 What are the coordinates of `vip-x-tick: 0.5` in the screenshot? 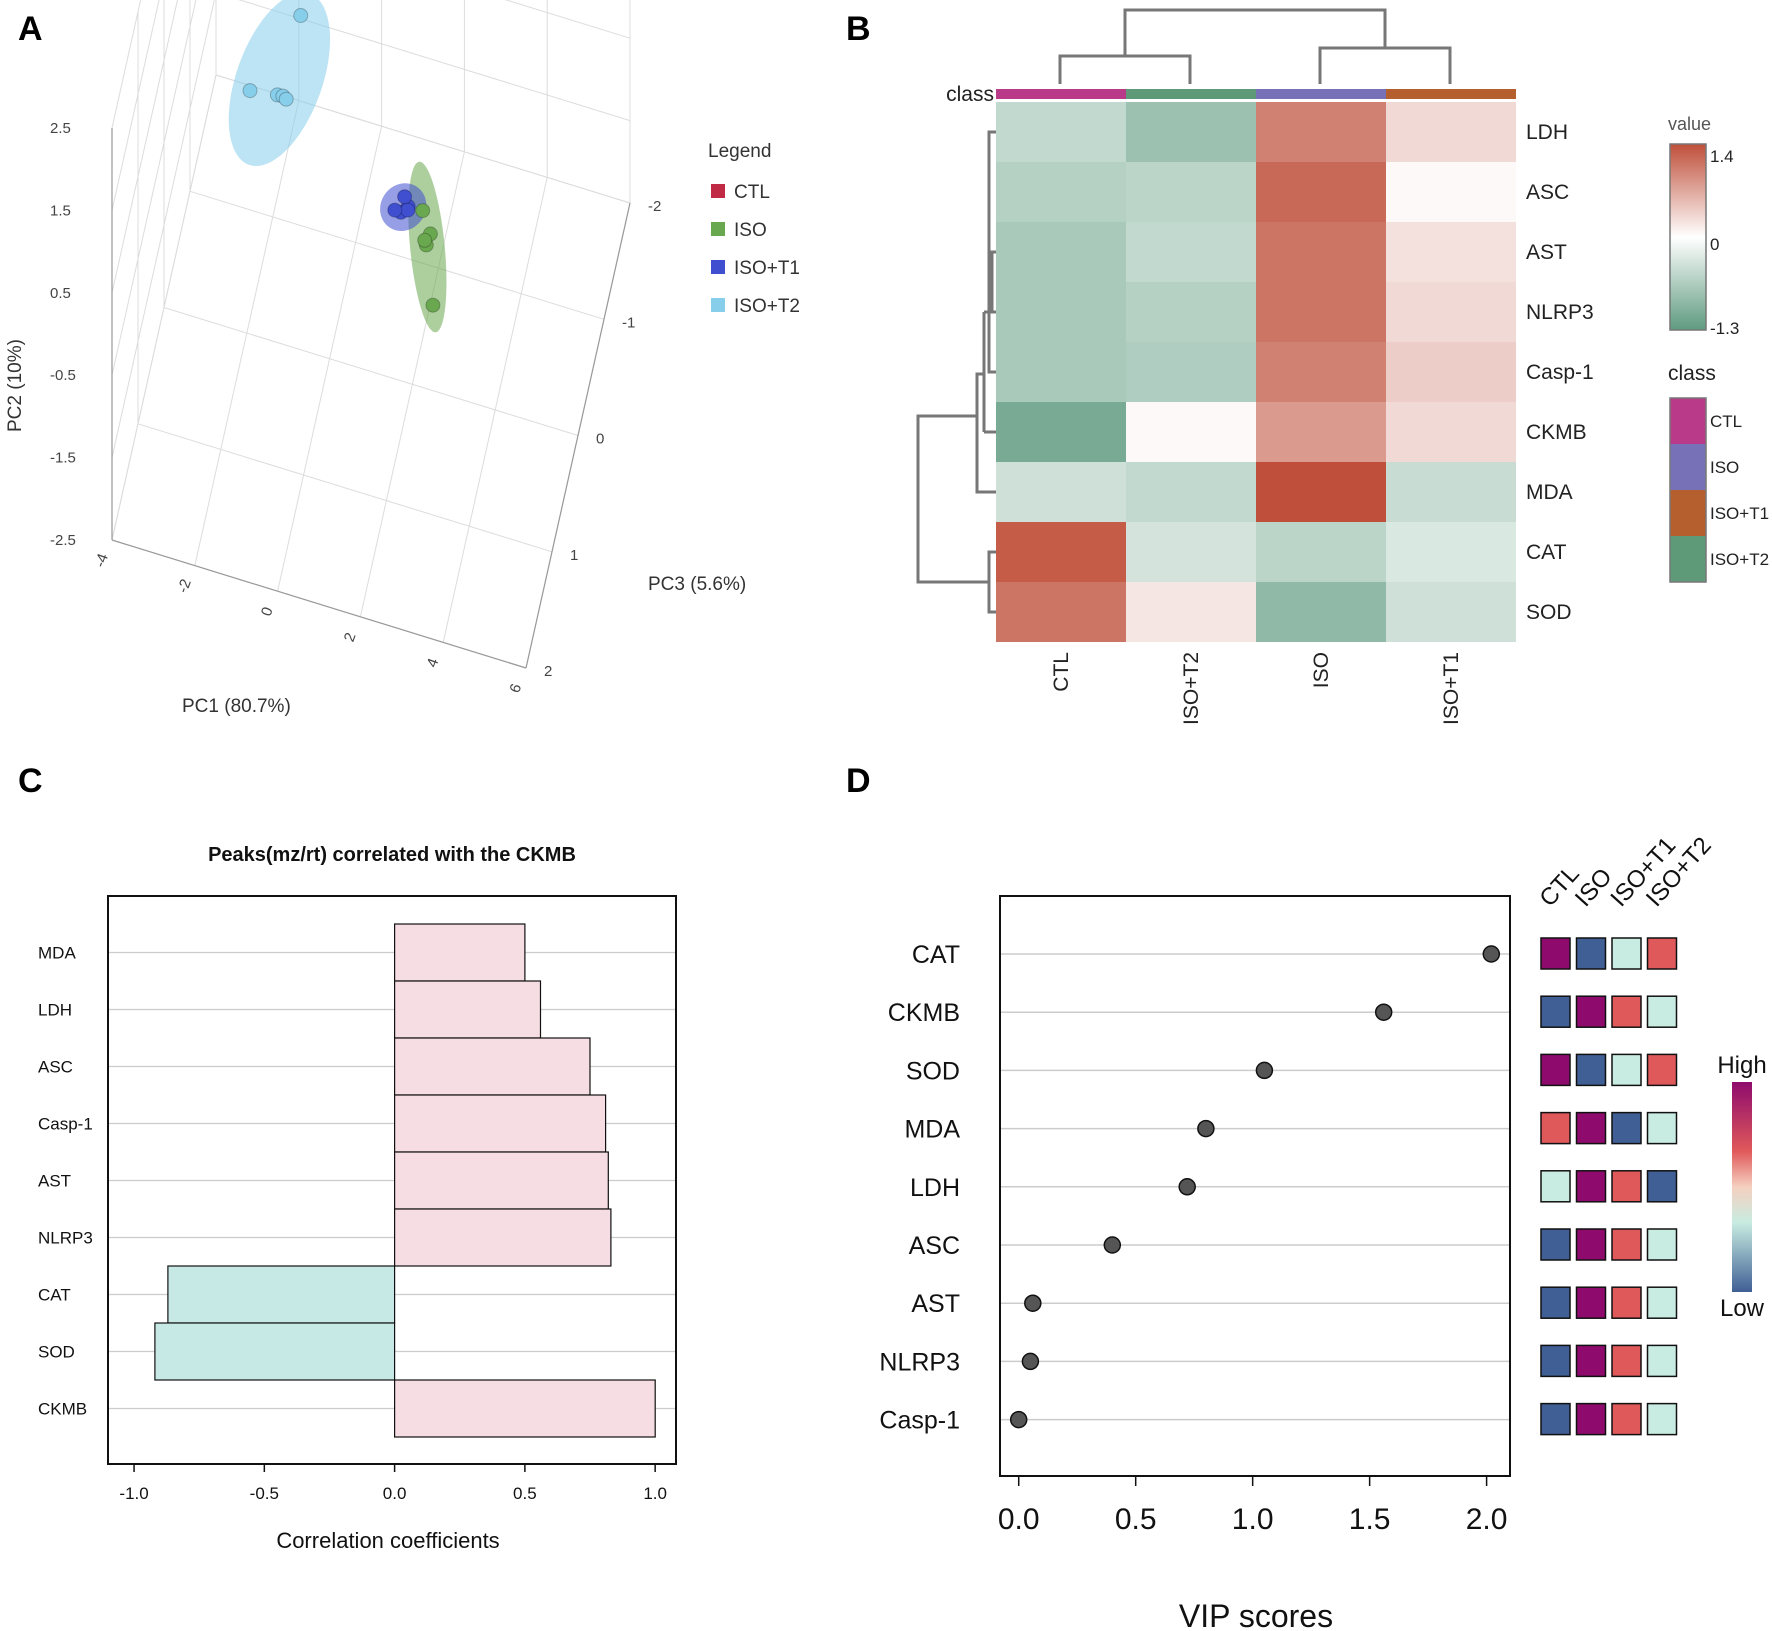 It's located at (1136, 1519).